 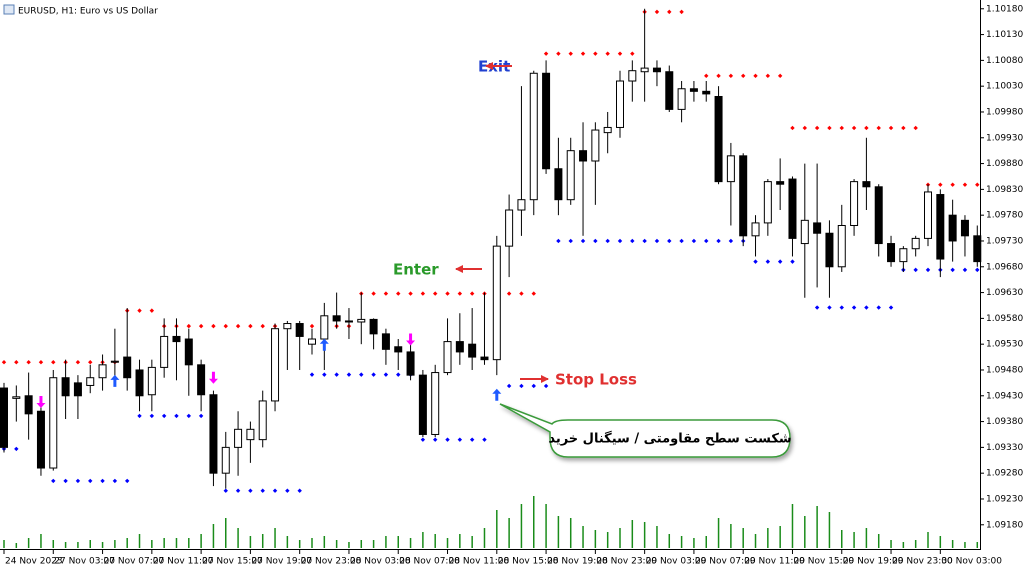 What do you see at coordinates (1004, 345) in the screenshot?
I see `y-tick-label: 1.09530` at bounding box center [1004, 345].